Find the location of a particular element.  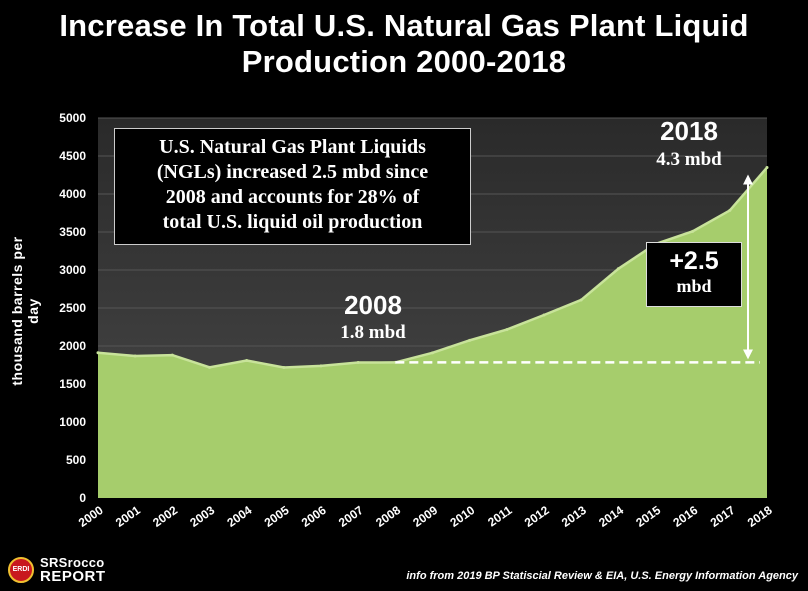

callout-line4: total U.S. liquid oil production is located at coordinates (292, 222).